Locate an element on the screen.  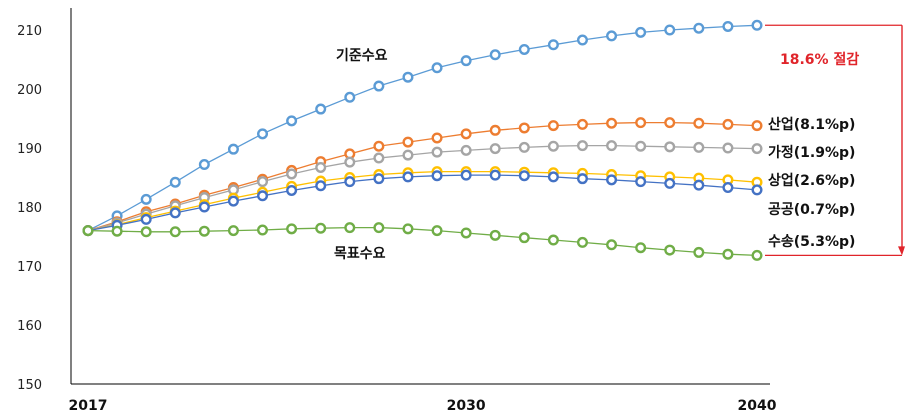
x-tick-label: 2040 is located at coordinates (757, 406).